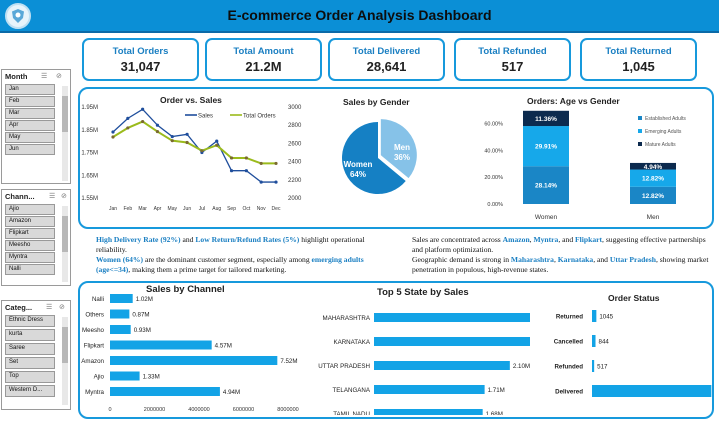  What do you see at coordinates (142, 330) in the screenshot?
I see `bar-value-label: 0.93M` at bounding box center [142, 330].